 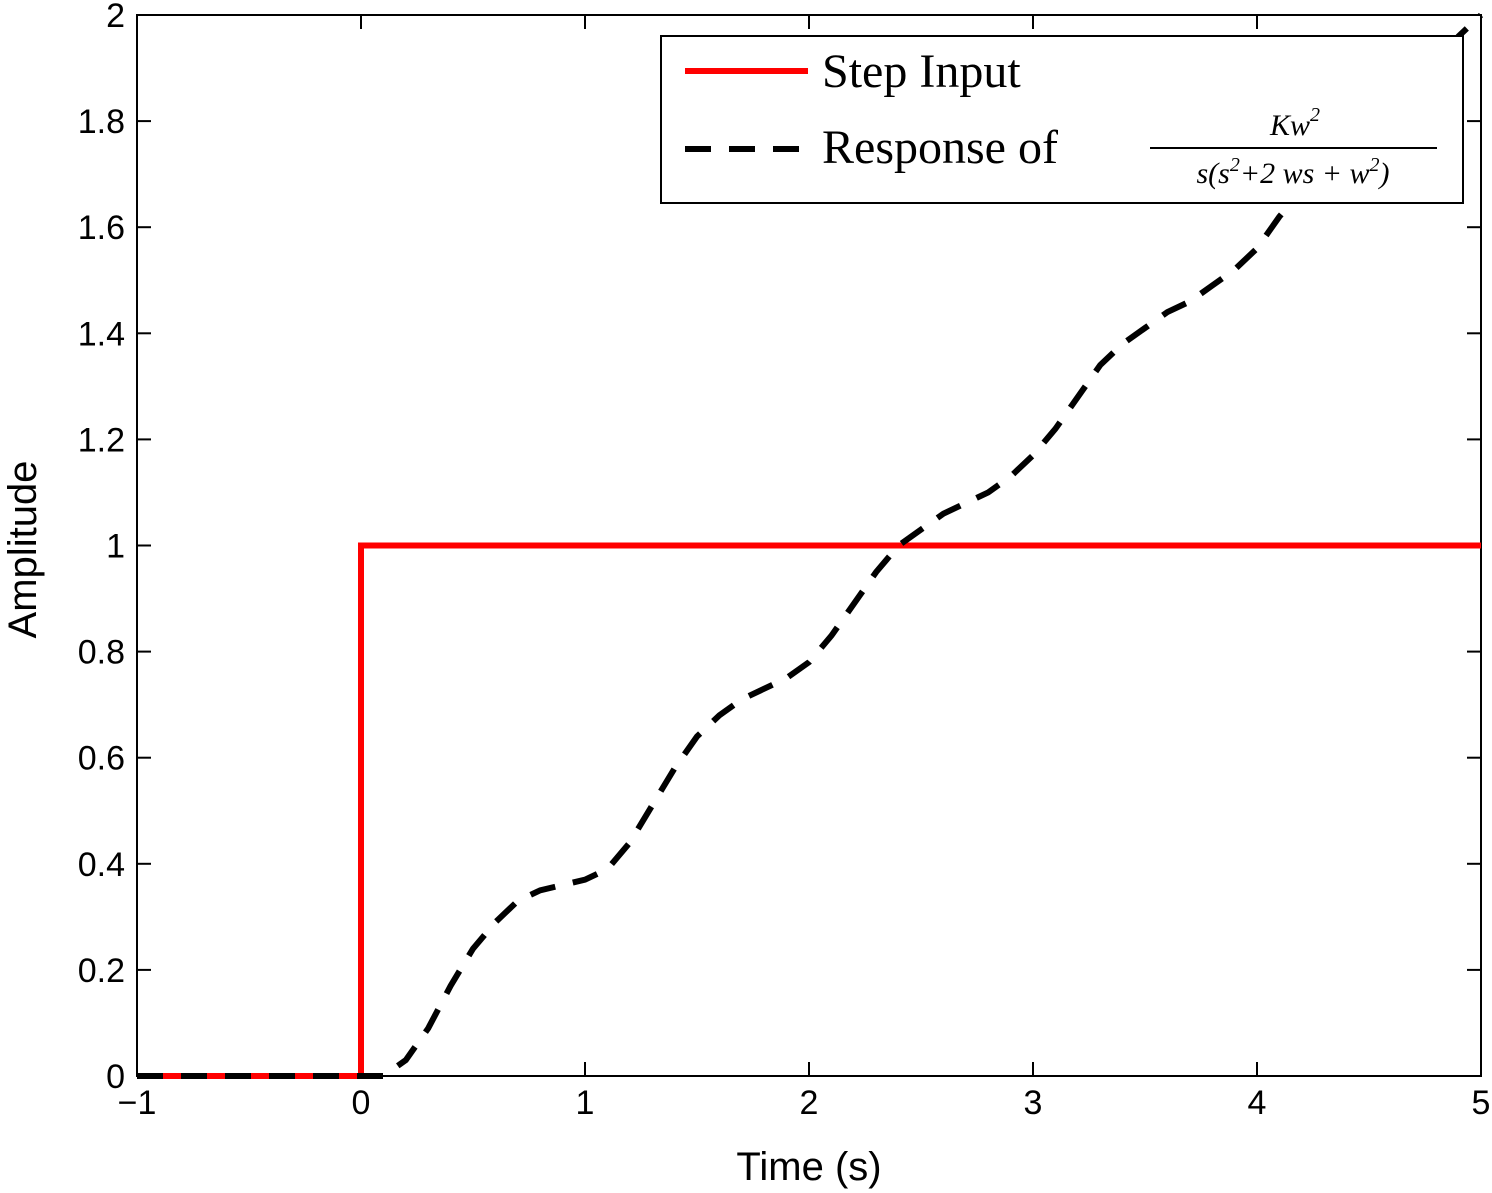 I want to click on y-tick-label: 1.6, so click(x=101, y=228).